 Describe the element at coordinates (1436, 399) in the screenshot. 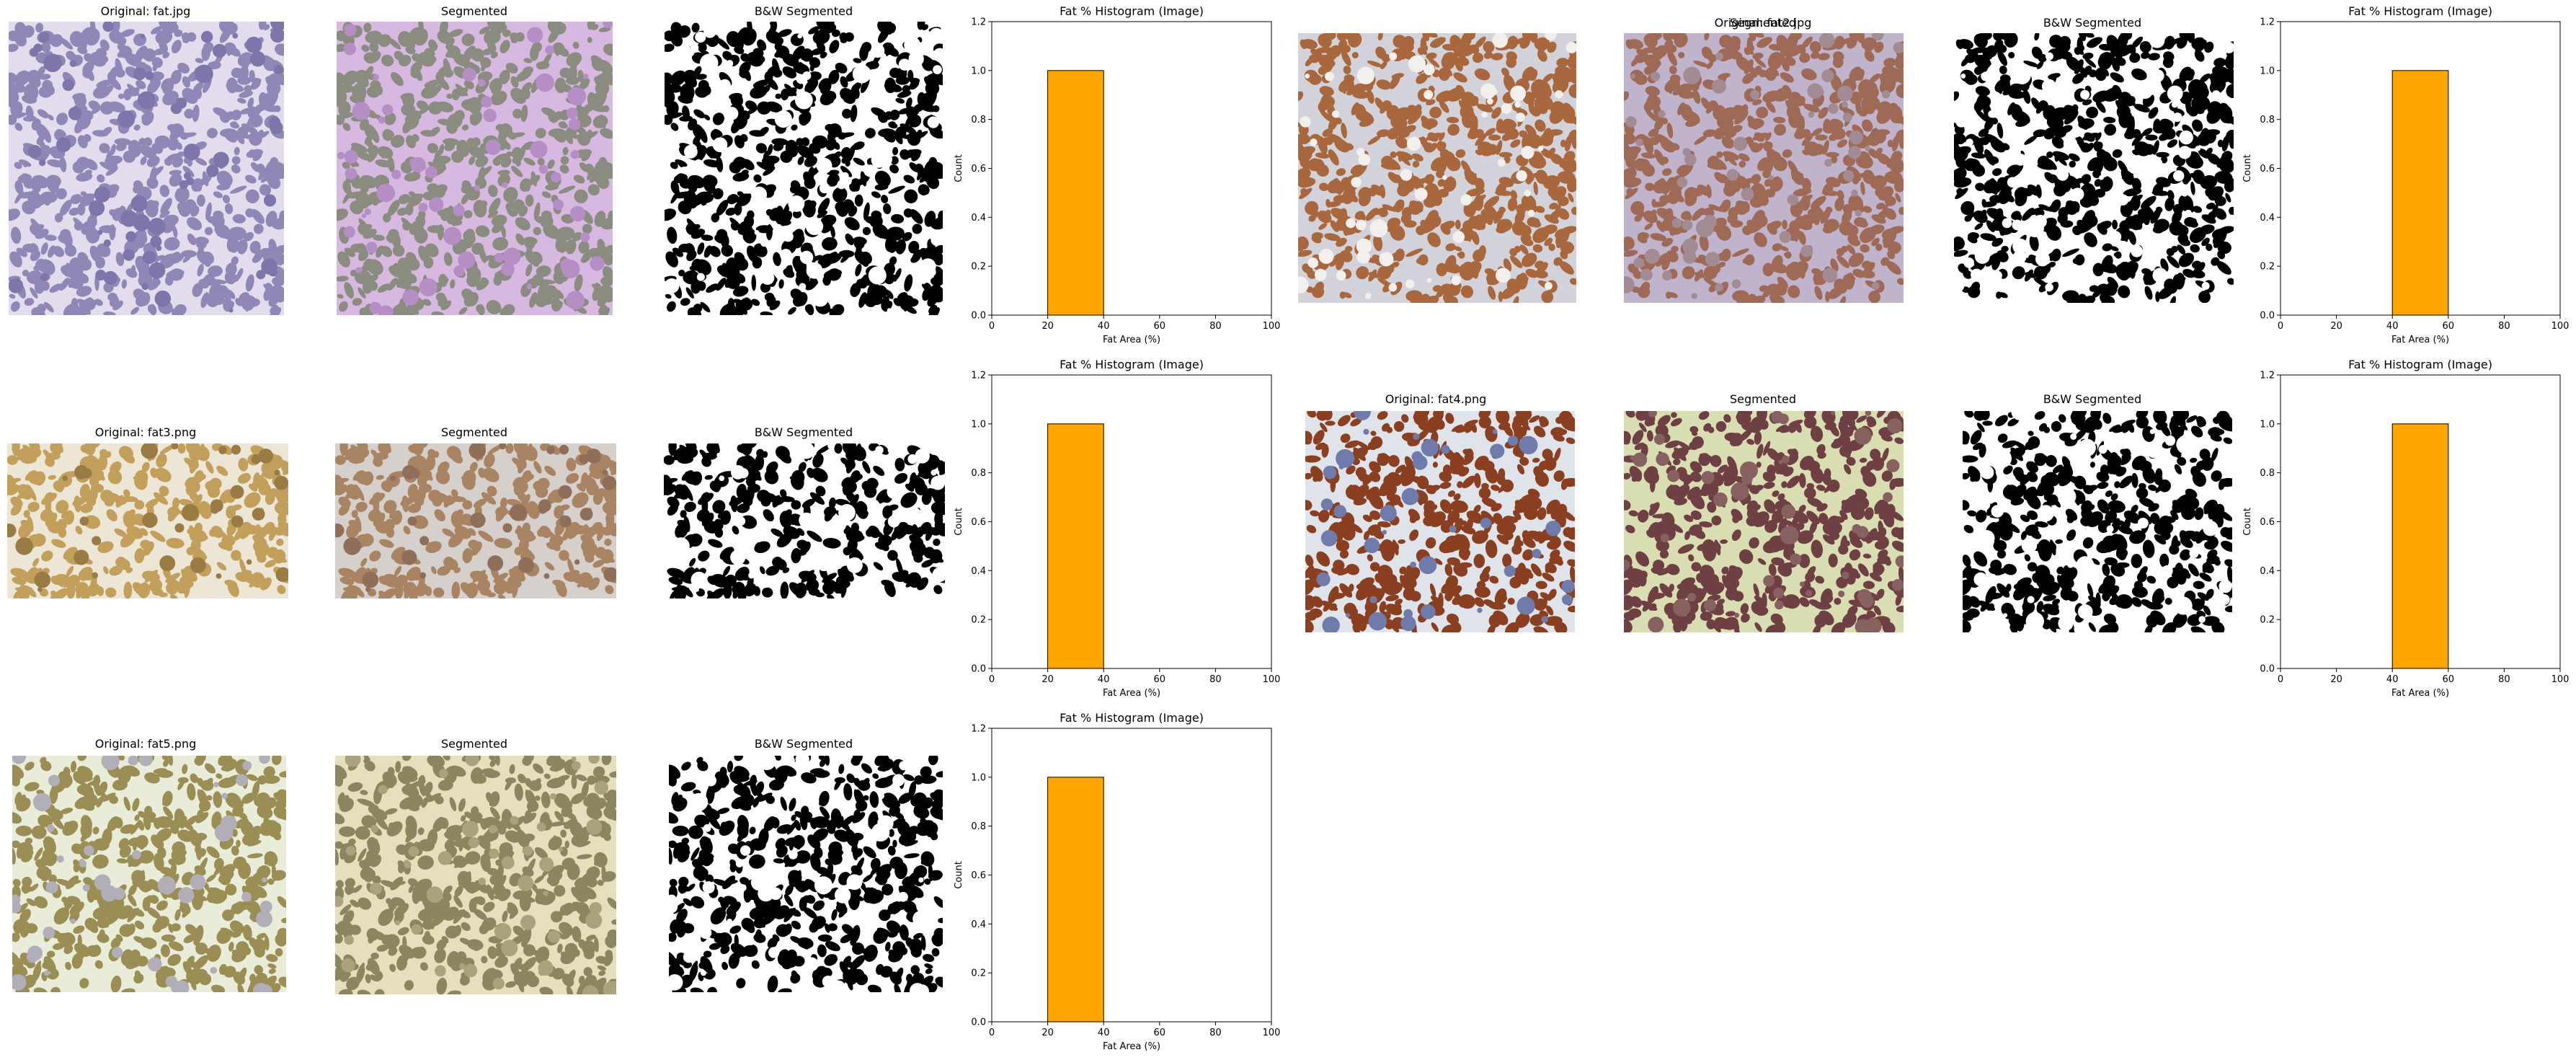

I see `original-title: Original: fat4.png` at that location.